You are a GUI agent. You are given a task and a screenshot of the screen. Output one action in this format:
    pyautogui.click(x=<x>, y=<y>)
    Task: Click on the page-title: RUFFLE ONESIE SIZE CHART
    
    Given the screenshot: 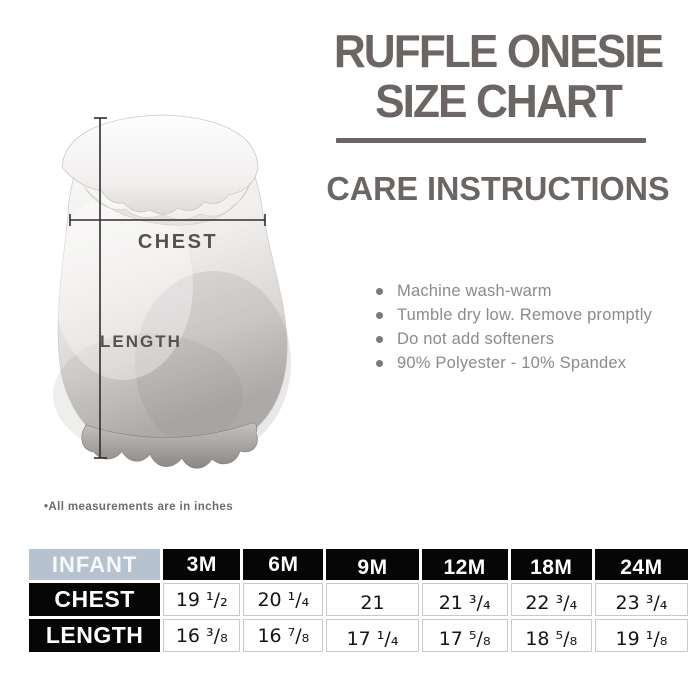 What is the action you would take?
    pyautogui.click(x=498, y=76)
    